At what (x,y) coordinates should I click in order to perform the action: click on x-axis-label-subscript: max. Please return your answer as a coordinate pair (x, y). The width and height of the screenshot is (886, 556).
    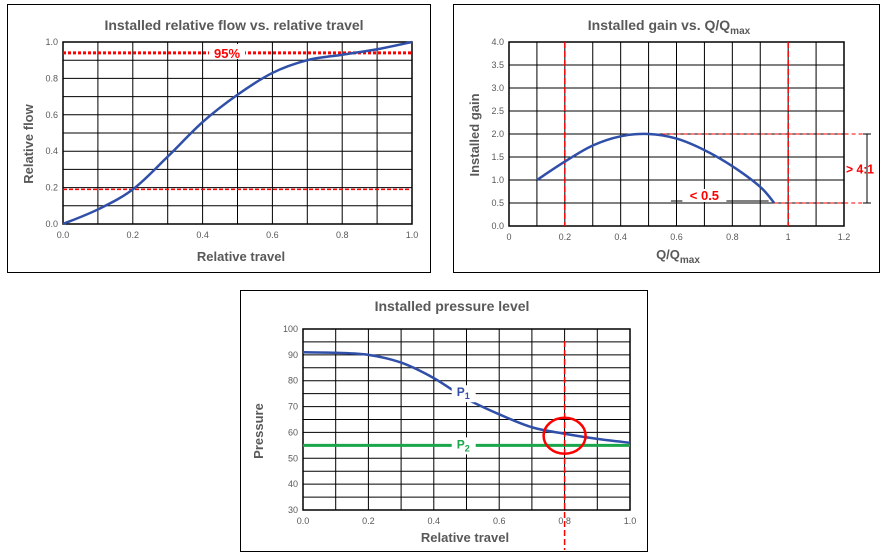
    Looking at the image, I should click on (690, 260).